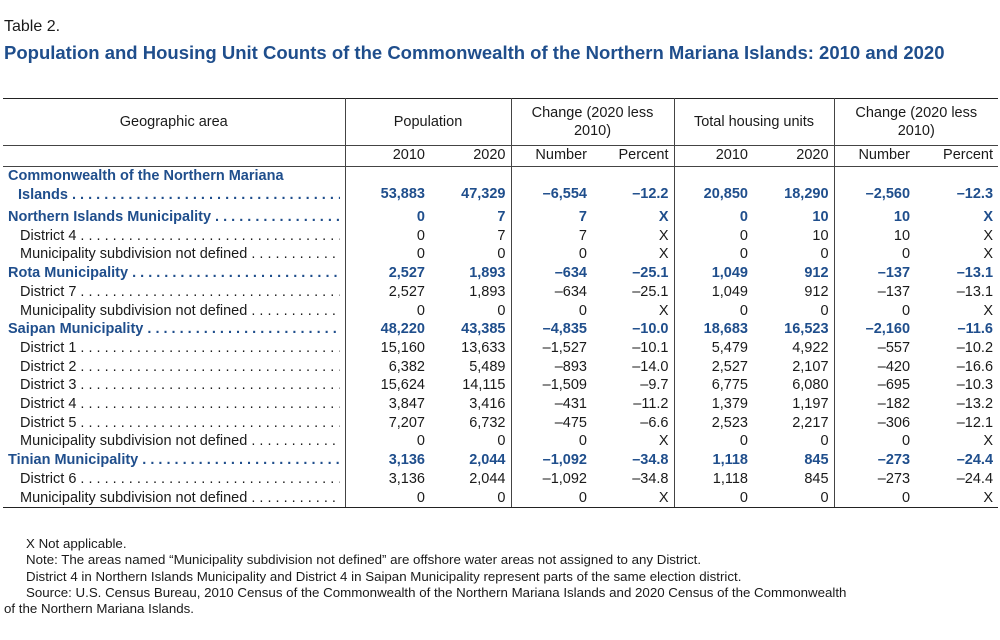  I want to click on value-cell: 912, so click(816, 291).